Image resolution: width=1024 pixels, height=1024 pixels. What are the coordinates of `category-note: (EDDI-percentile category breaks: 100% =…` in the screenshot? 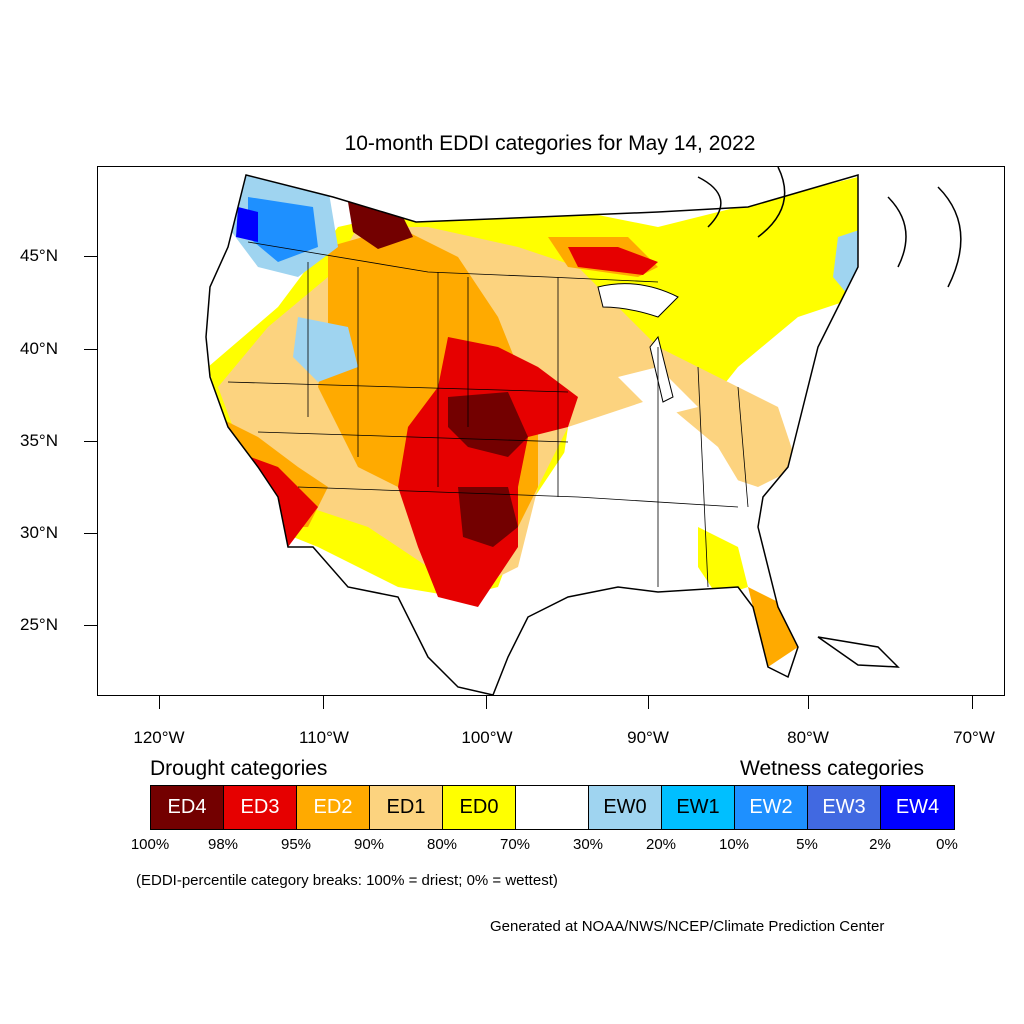 It's located at (347, 880).